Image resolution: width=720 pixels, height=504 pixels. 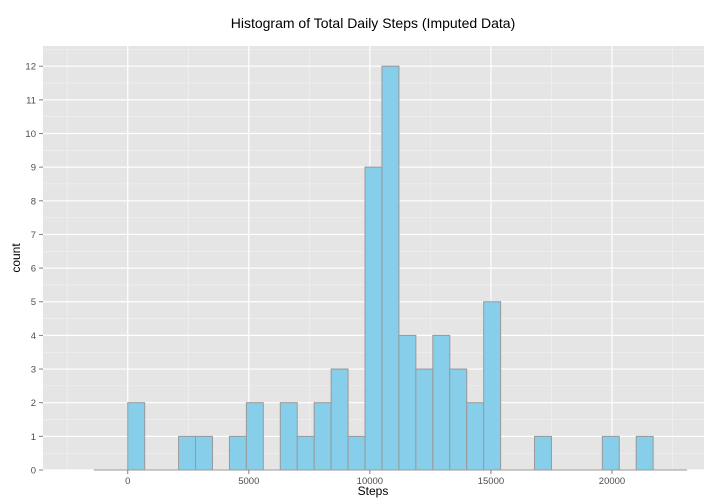 I want to click on x-tick-label: 15000, so click(x=491, y=481).